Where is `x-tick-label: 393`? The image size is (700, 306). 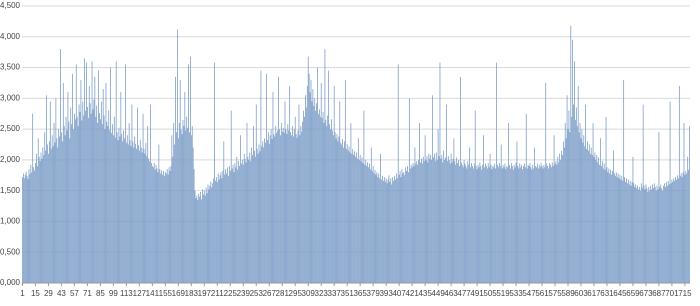
x-tick-label: 393 is located at coordinates (386, 293).